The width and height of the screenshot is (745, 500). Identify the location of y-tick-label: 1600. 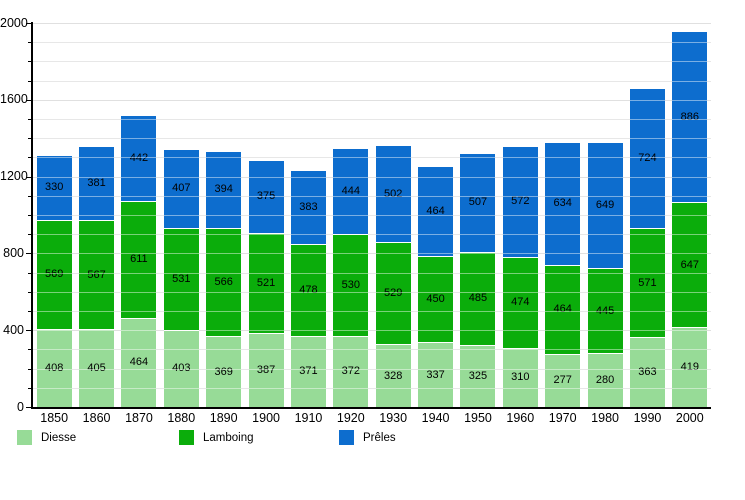
(14, 99).